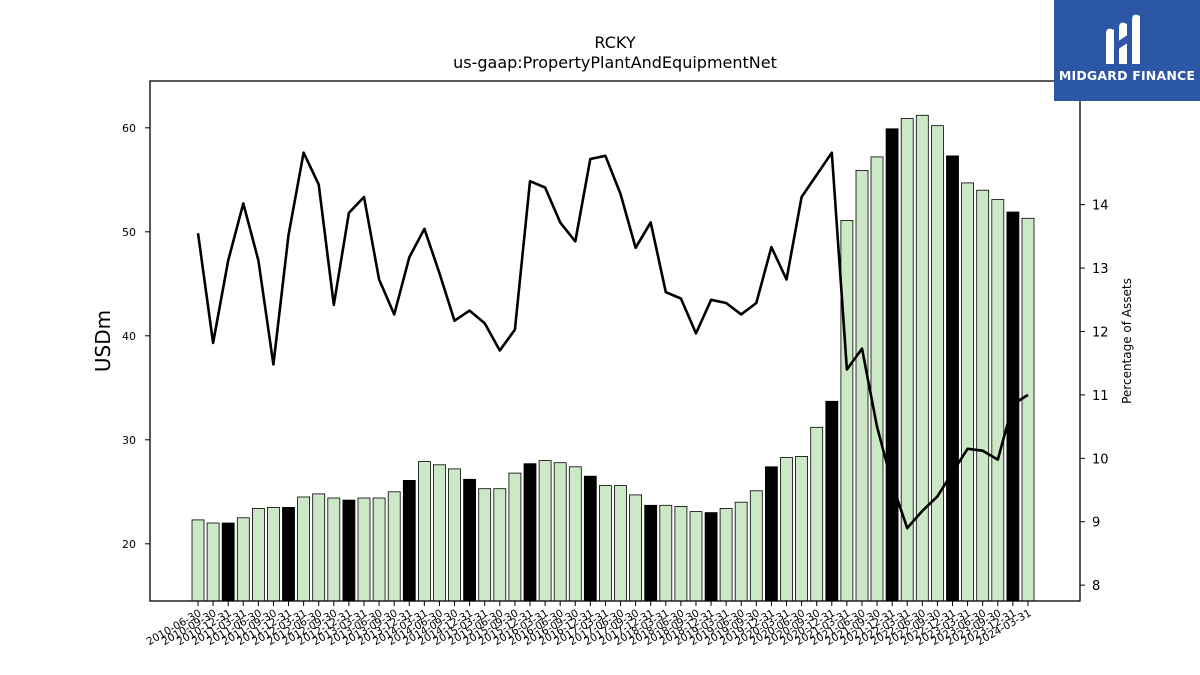  What do you see at coordinates (1100, 269) in the screenshot?
I see `y2-tick-label: 13` at bounding box center [1100, 269].